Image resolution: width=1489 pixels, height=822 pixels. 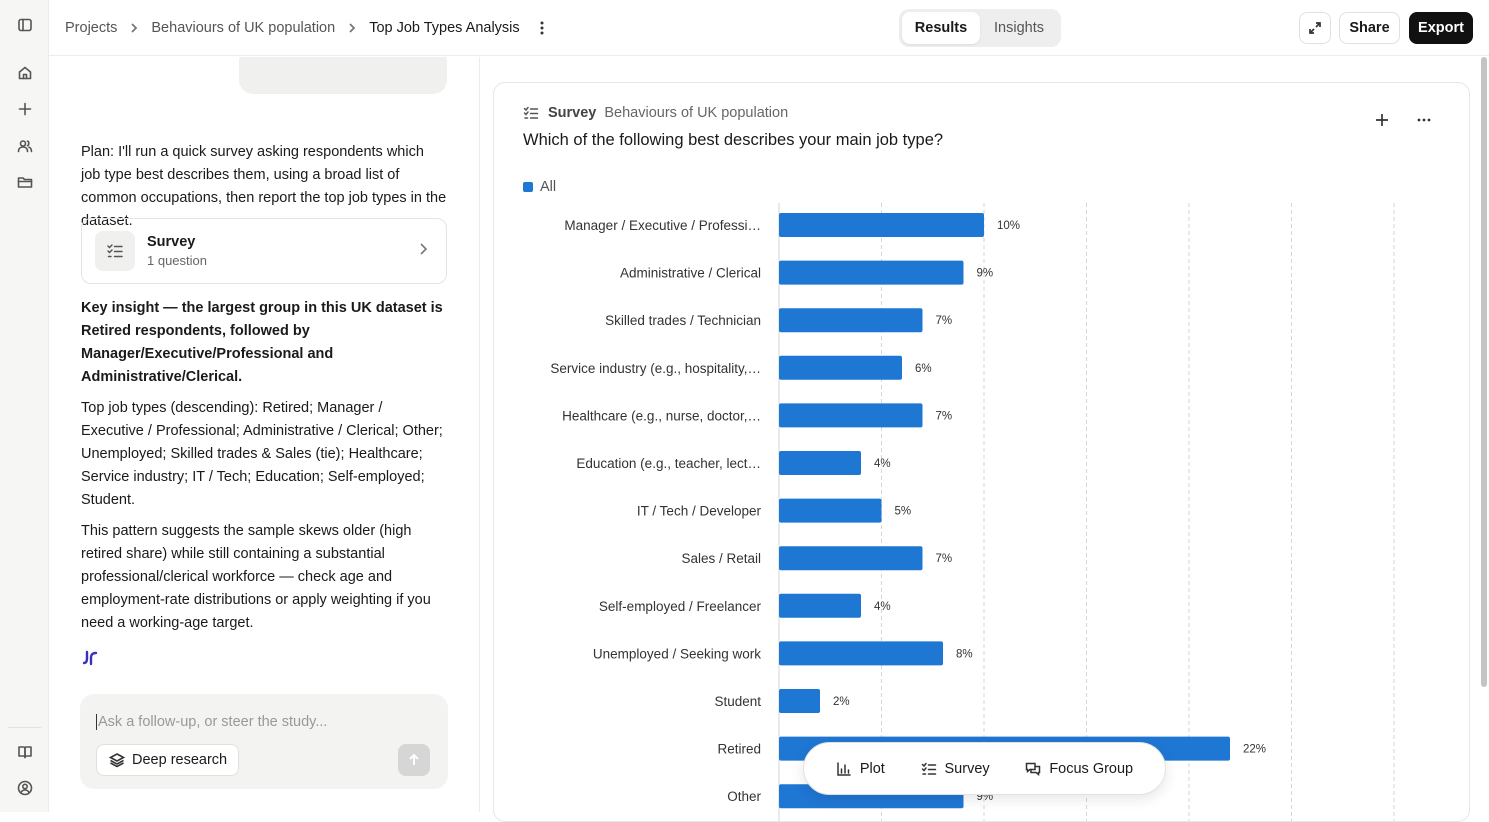 What do you see at coordinates (24, 727) in the screenshot?
I see `rail-divider` at bounding box center [24, 727].